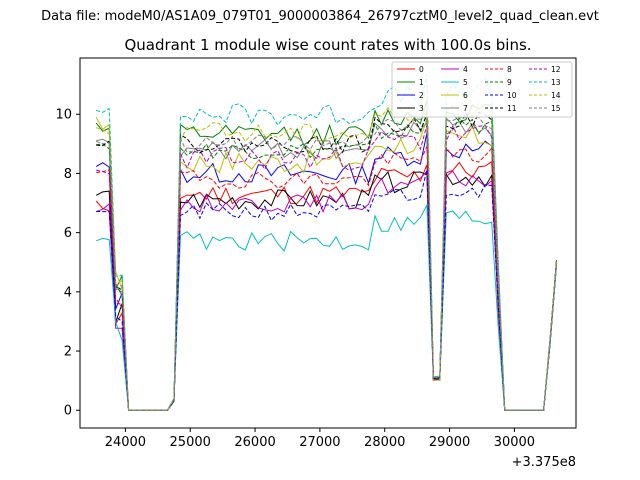  What do you see at coordinates (68, 292) in the screenshot?
I see `y-tick-label: 4` at bounding box center [68, 292].